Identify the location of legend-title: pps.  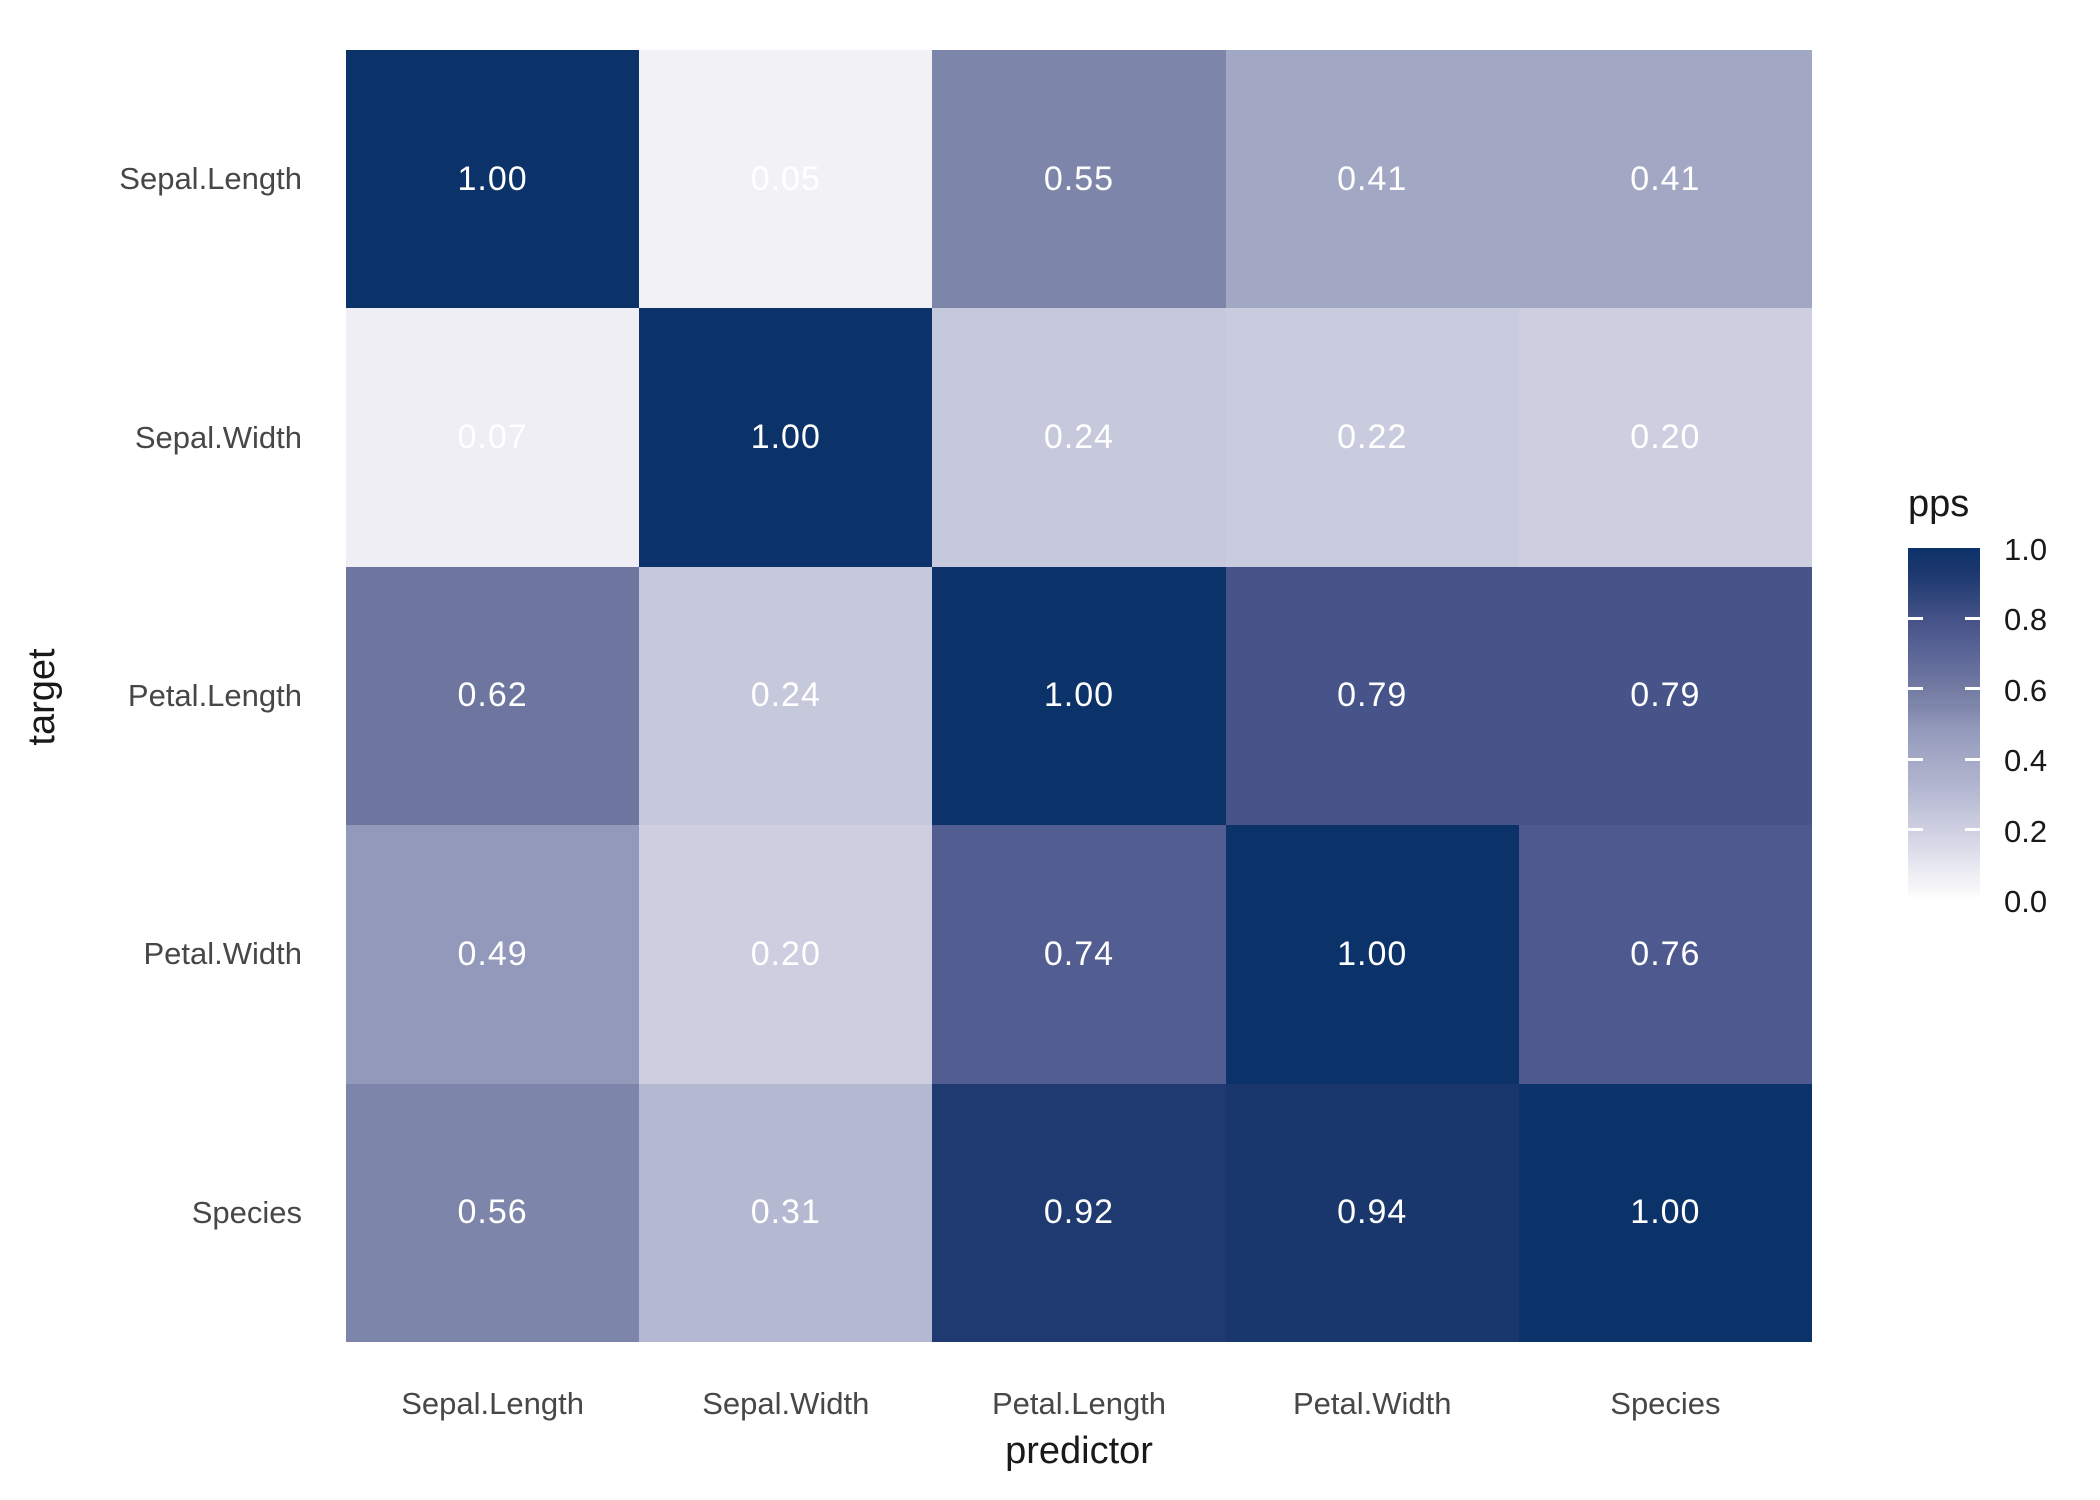
(1939, 504).